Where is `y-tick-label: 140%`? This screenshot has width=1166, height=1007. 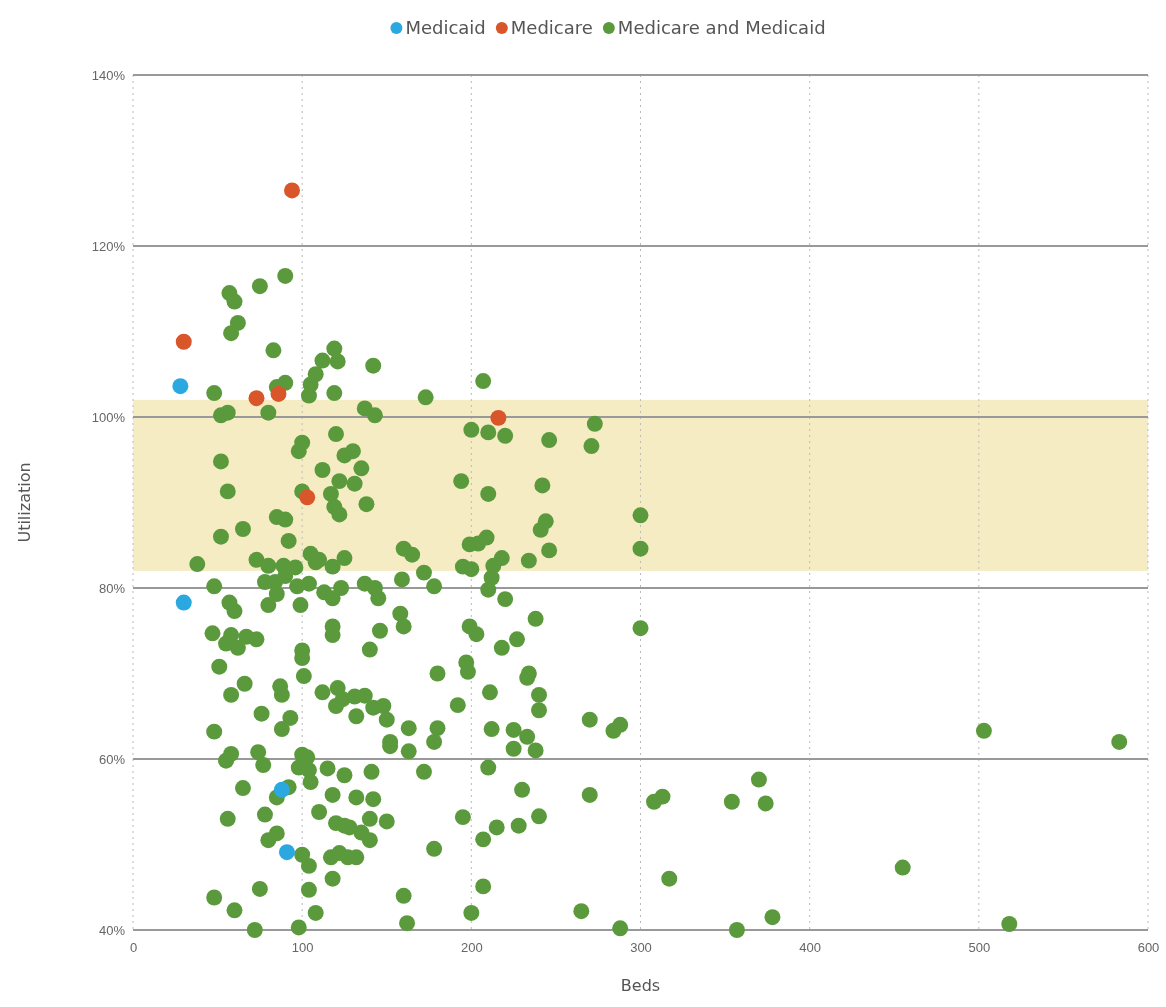
y-tick-label: 140% is located at coordinates (108, 75).